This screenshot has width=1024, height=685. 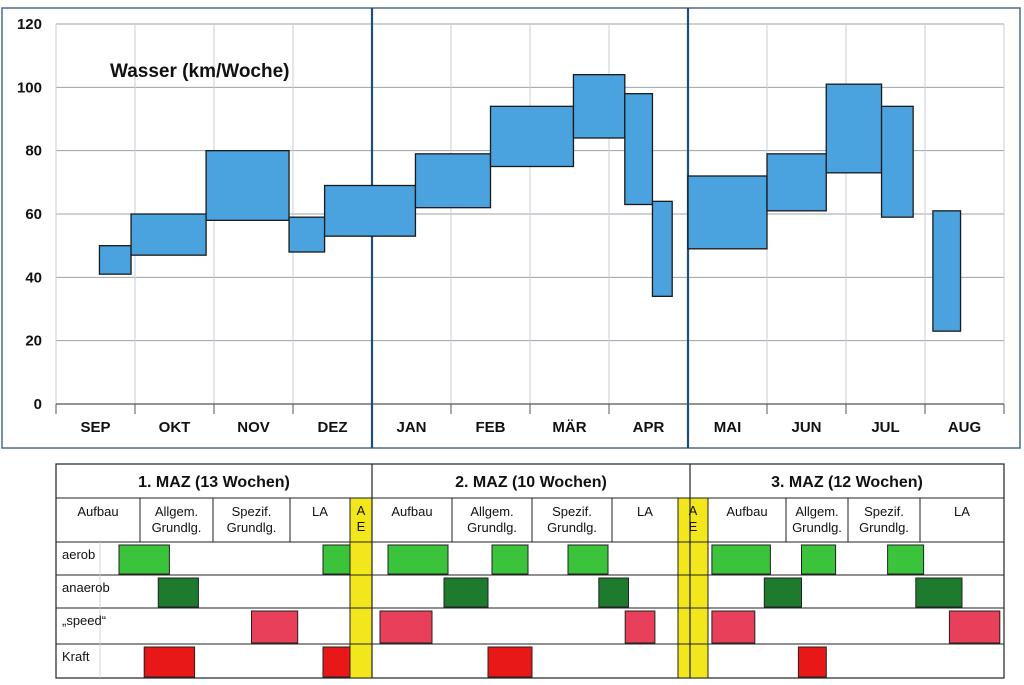 I want to click on row-label: aerob, so click(x=78, y=554).